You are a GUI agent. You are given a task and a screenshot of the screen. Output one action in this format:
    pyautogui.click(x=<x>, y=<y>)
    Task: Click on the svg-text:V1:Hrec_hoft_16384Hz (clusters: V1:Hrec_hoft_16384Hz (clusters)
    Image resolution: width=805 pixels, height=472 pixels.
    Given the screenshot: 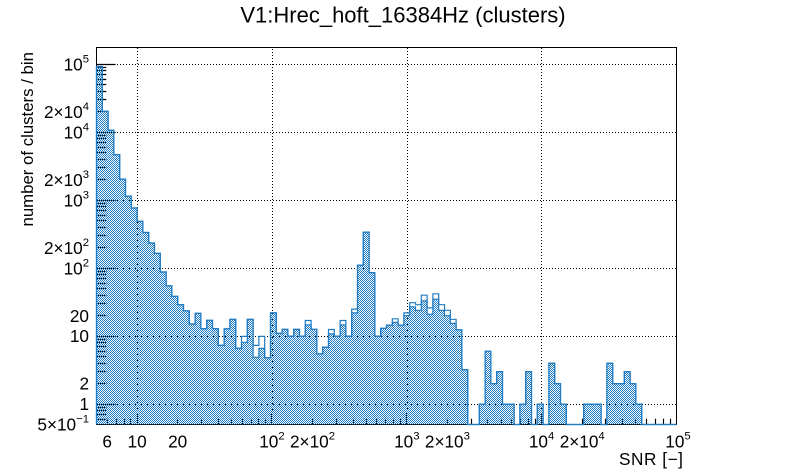 What is the action you would take?
    pyautogui.click(x=402, y=14)
    